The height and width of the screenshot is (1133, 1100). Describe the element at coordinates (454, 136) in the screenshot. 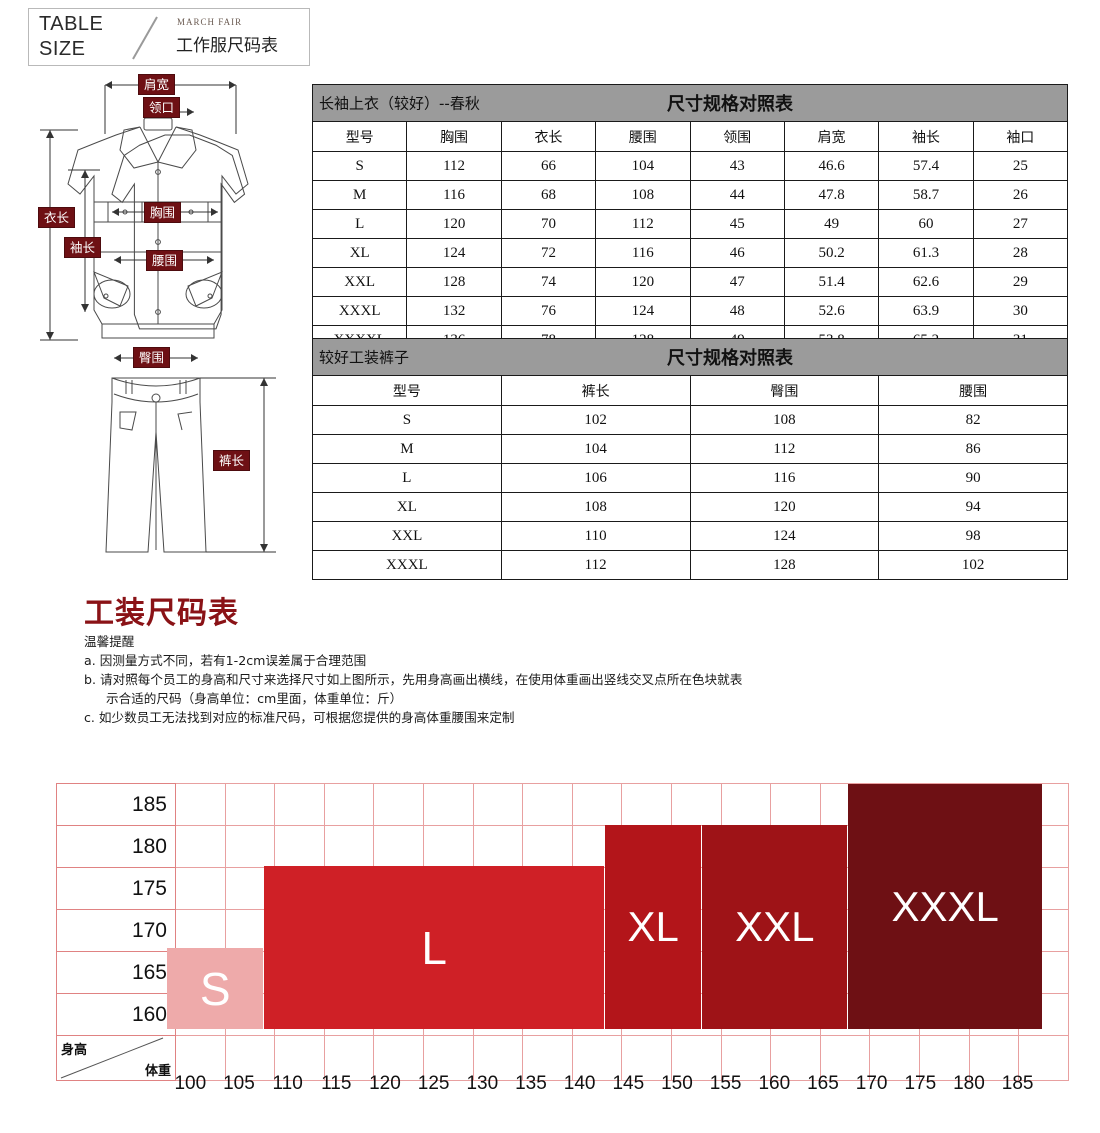

I see `col-header: 胸围` at that location.